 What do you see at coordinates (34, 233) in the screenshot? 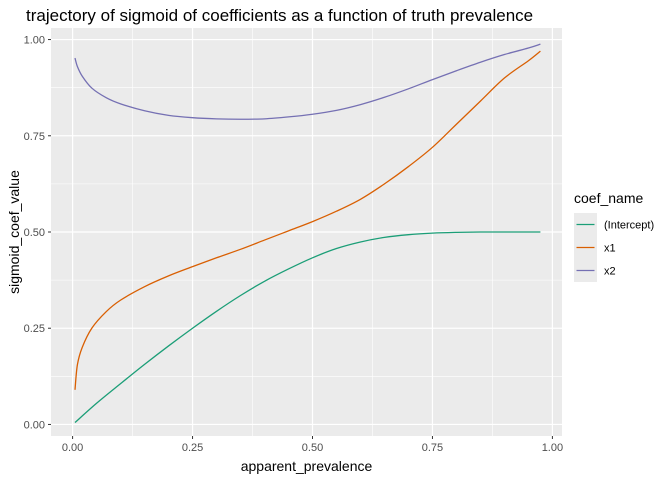
I see `y-tick-label: 0.50` at bounding box center [34, 233].